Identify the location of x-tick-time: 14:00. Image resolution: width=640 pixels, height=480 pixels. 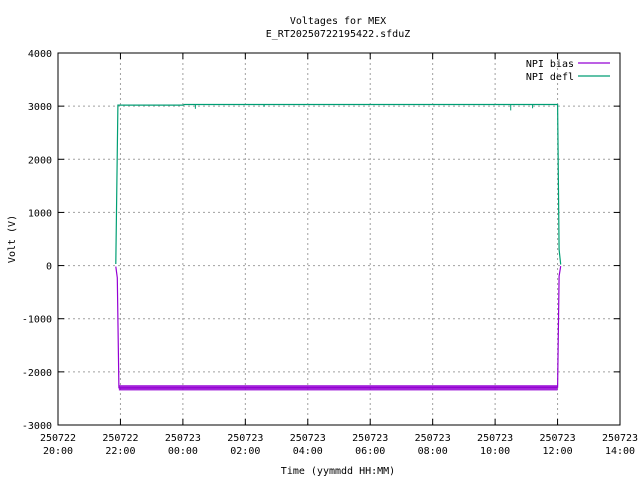
(620, 451).